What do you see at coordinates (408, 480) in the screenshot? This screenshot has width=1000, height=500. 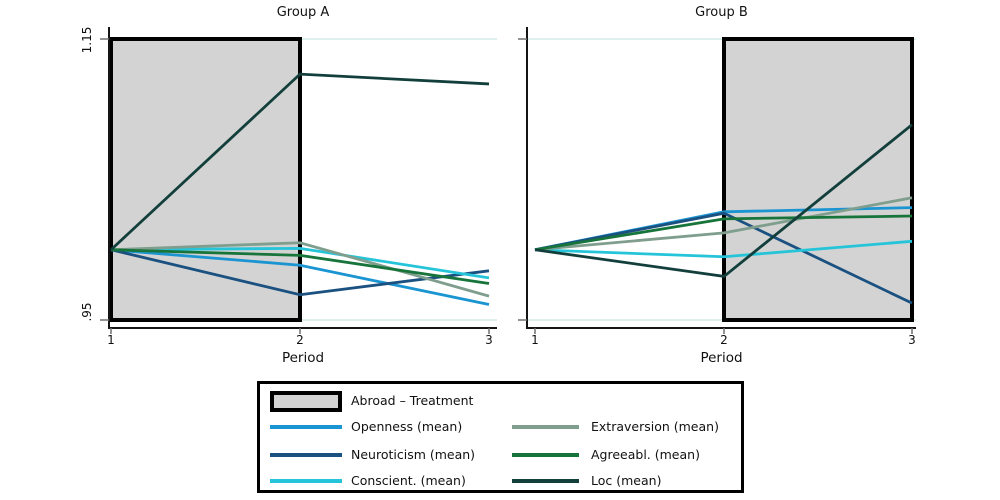 I see `legend-label-conscientiousness: Conscient. (mean)` at bounding box center [408, 480].